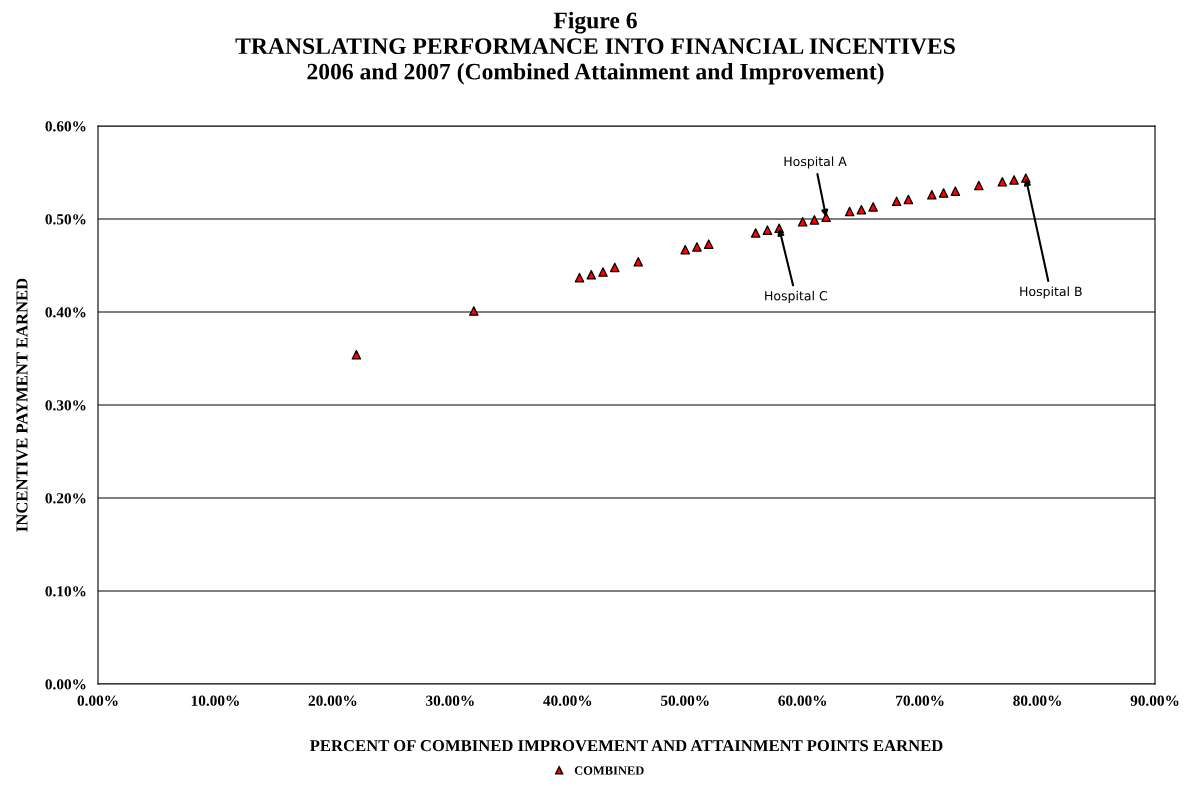 This screenshot has width=1191, height=786. What do you see at coordinates (65, 126) in the screenshot?
I see `y-tick-label: 0.60%` at bounding box center [65, 126].